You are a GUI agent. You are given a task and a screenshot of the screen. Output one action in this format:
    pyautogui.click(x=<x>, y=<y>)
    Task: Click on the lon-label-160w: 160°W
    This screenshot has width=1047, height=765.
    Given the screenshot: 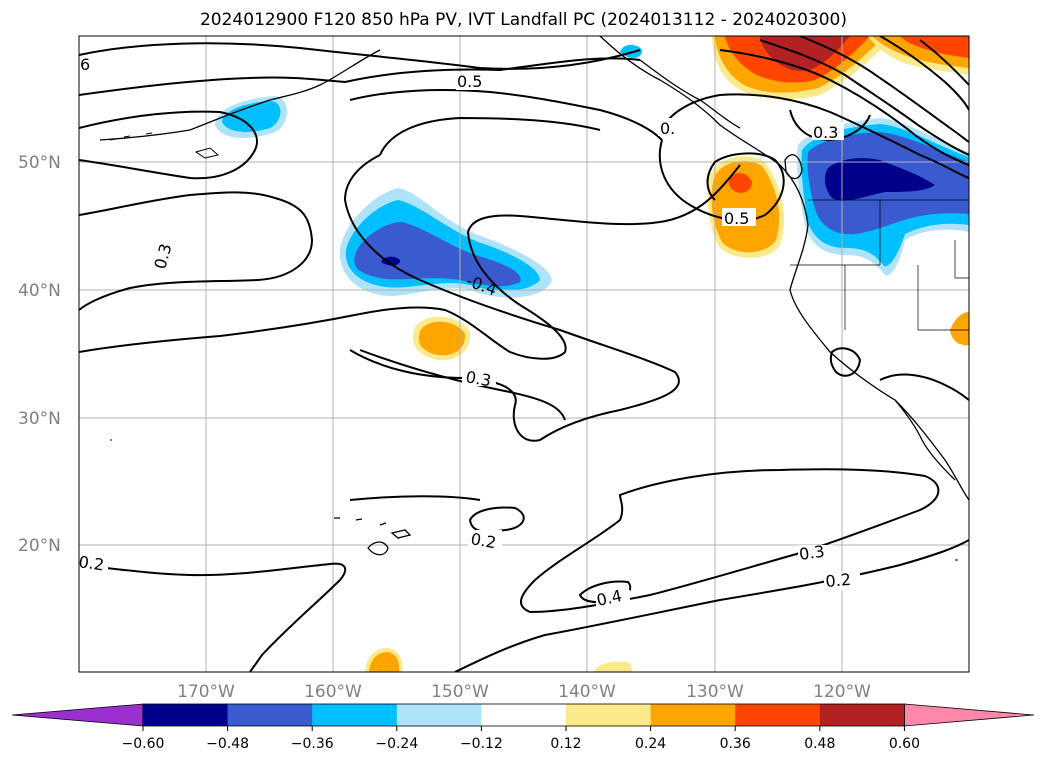 What is the action you would take?
    pyautogui.click(x=333, y=692)
    